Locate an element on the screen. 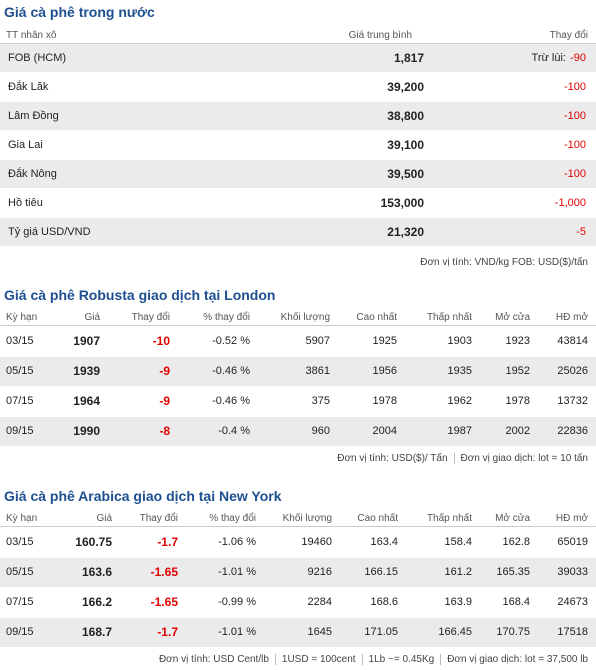 The height and width of the screenshot is (670, 596). table-cell: 24673 is located at coordinates (572, 602).